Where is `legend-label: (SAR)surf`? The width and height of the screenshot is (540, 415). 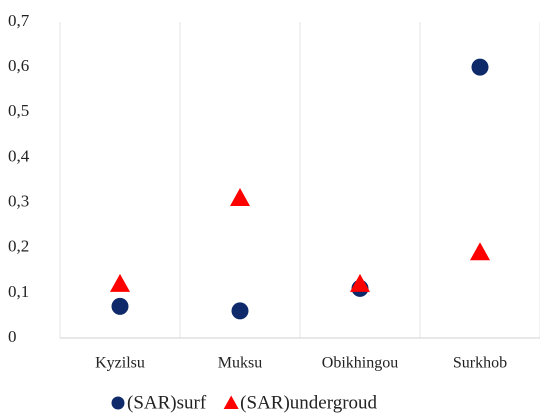
legend-label: (SAR)surf is located at coordinates (167, 402).